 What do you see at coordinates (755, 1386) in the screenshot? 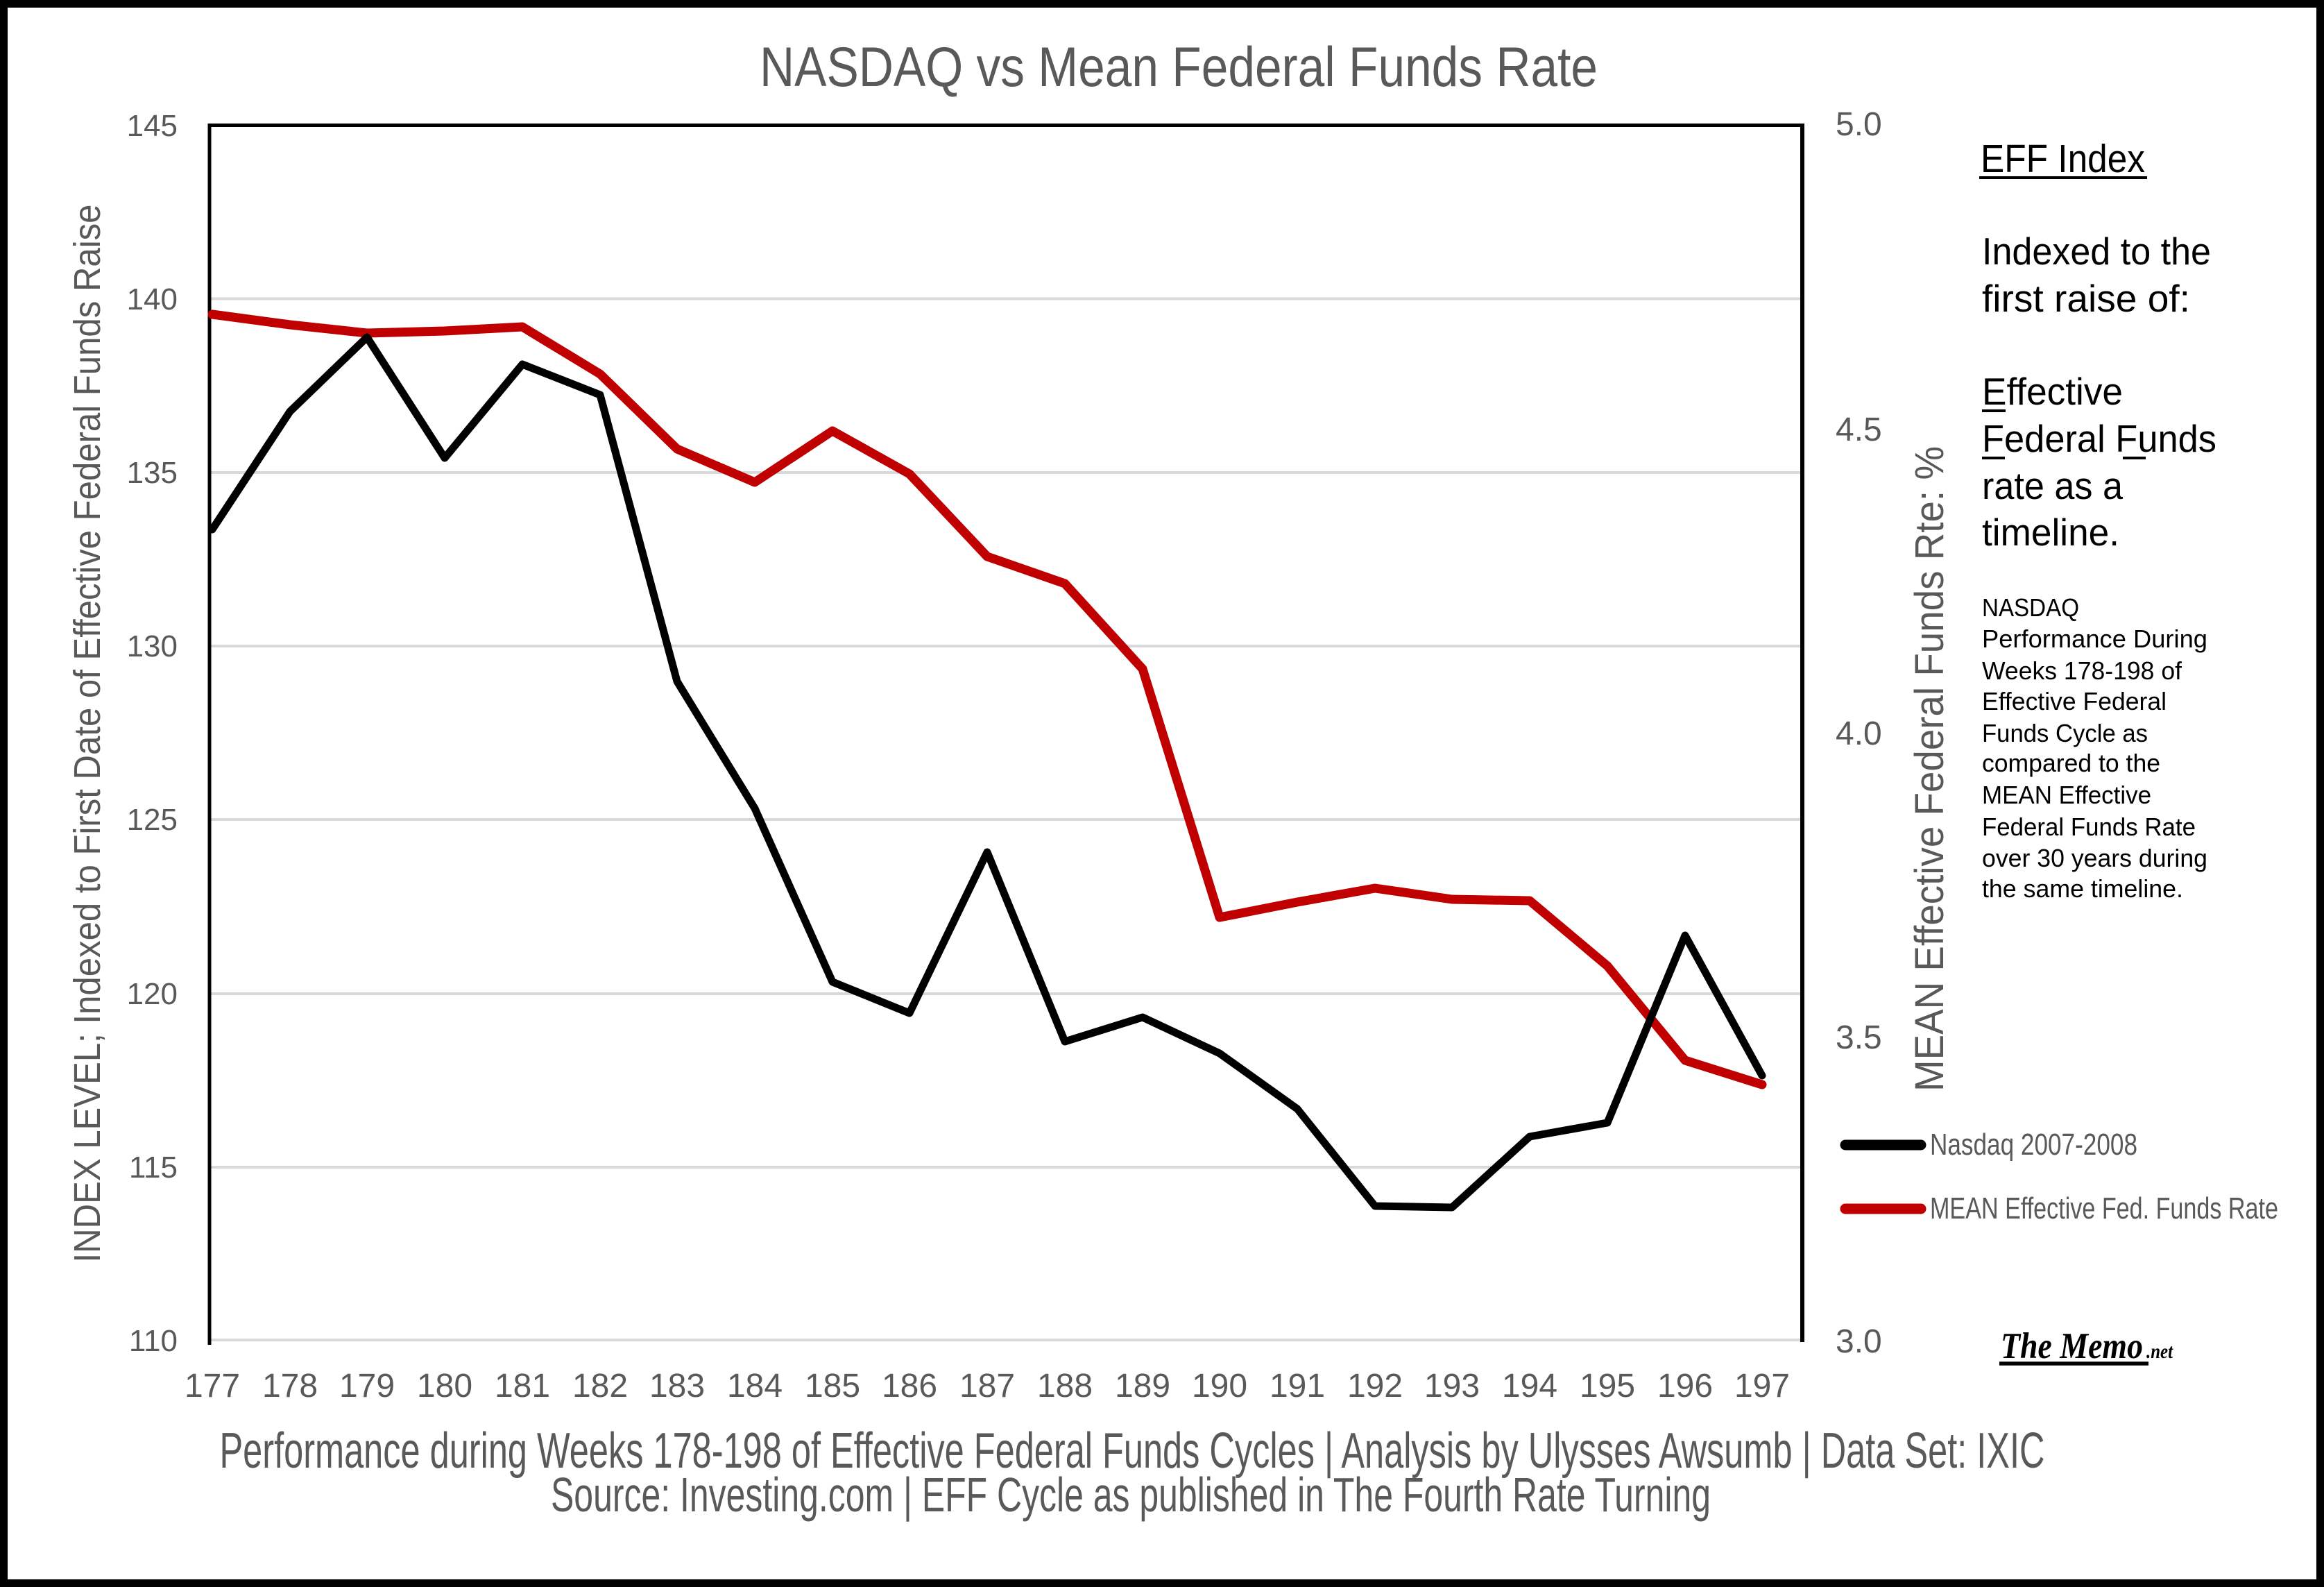
I see `svg-text: 184` at bounding box center [755, 1386].